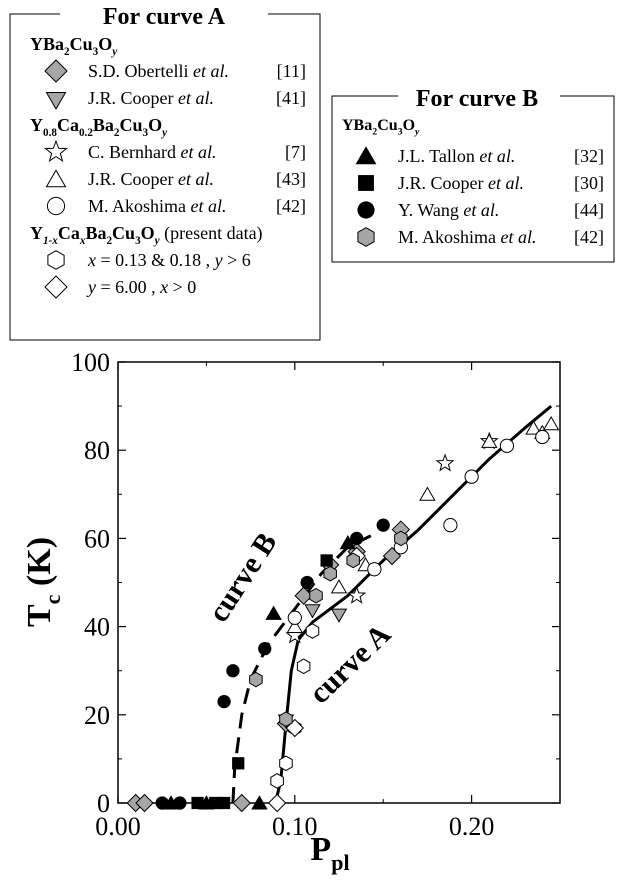 The image size is (618, 891). What do you see at coordinates (157, 206) in the screenshot?
I see `legend-a-entry-1-2: M. Akoshima et al.` at bounding box center [157, 206].